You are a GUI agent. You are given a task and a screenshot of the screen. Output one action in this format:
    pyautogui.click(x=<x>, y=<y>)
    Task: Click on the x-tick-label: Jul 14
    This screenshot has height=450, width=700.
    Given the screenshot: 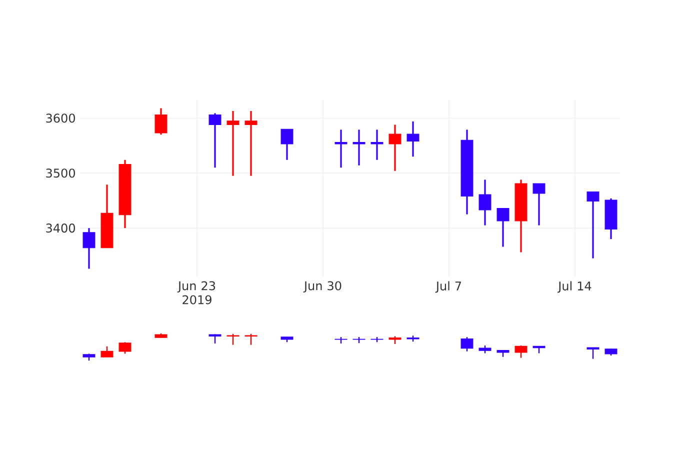 What is the action you would take?
    pyautogui.click(x=575, y=287)
    